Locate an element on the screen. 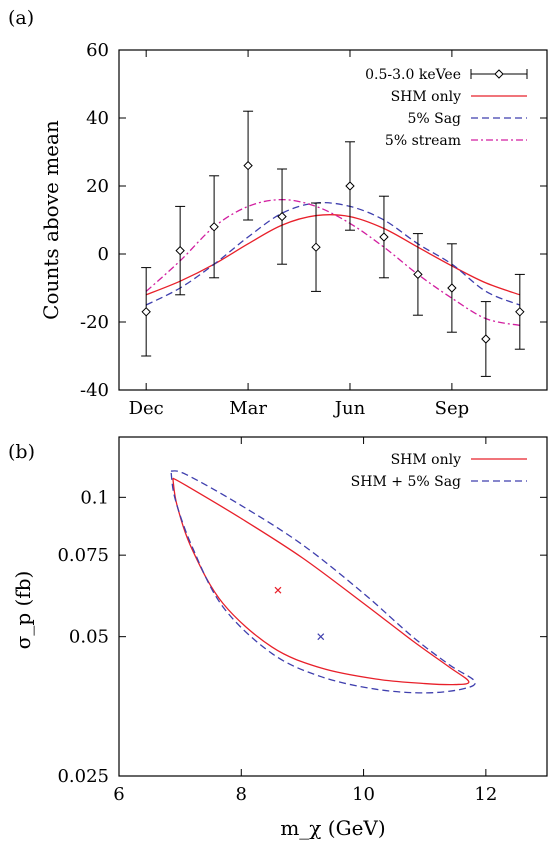 The height and width of the screenshot is (842, 548). legend-entry-0-5-3-0-kevee: 0.5-3.0 keVee is located at coordinates (446, 75).